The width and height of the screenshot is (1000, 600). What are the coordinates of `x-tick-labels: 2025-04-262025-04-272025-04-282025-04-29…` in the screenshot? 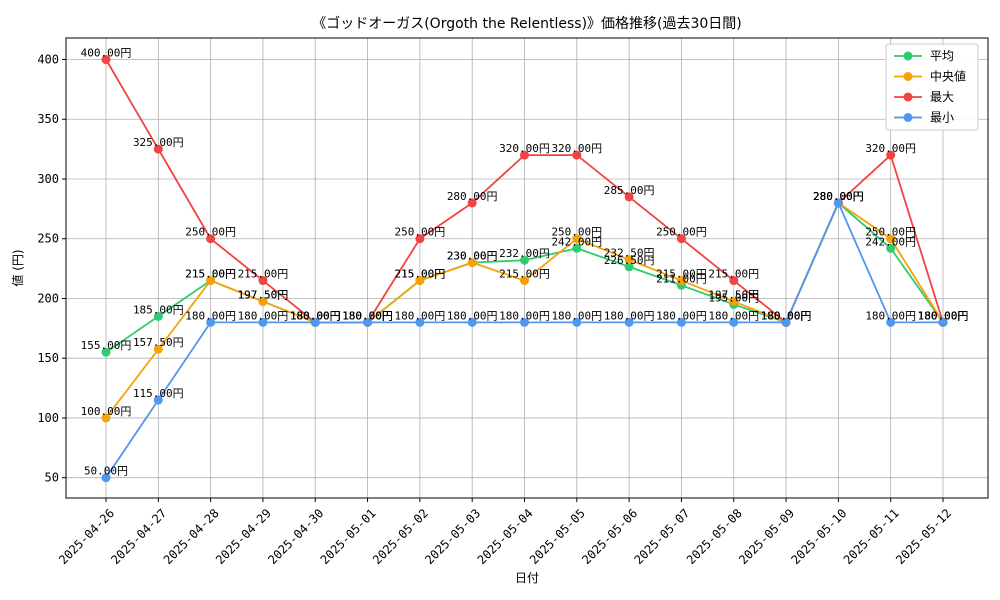 It's located at (505, 532).